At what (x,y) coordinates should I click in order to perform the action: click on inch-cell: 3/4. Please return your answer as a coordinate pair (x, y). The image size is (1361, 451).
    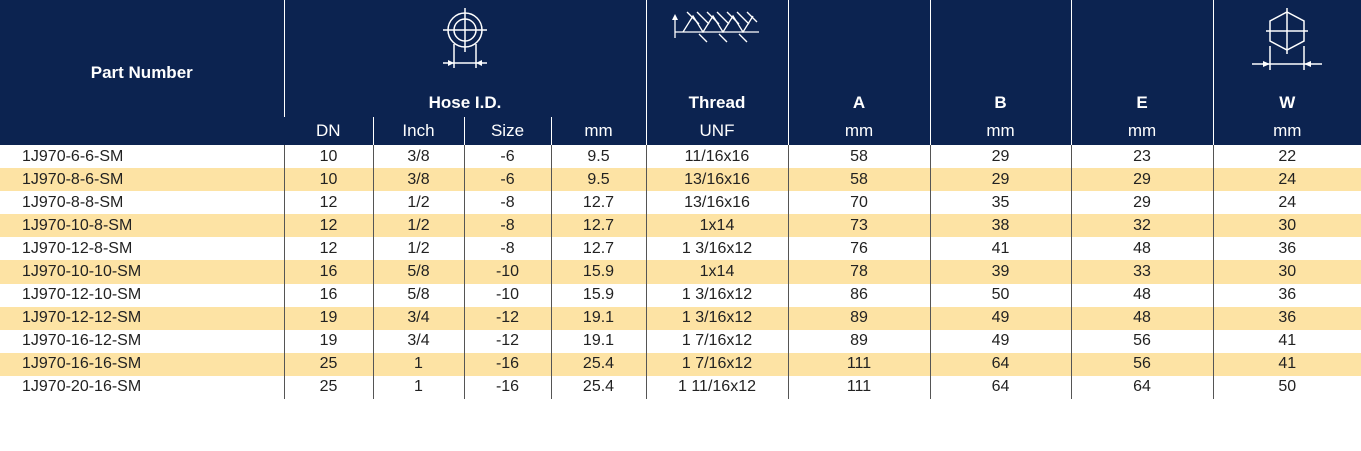
    Looking at the image, I should click on (418, 341).